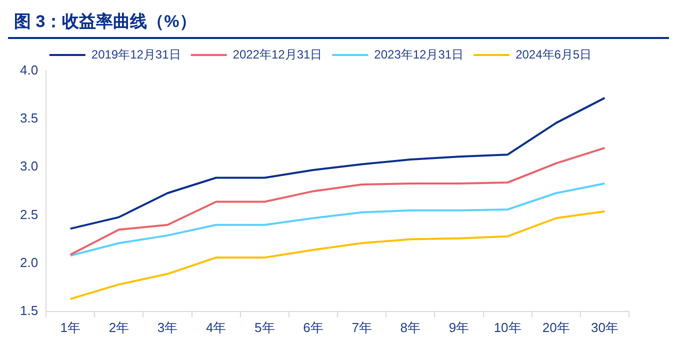 Image resolution: width=677 pixels, height=347 pixels. I want to click on x-tick-label: 9年, so click(459, 327).